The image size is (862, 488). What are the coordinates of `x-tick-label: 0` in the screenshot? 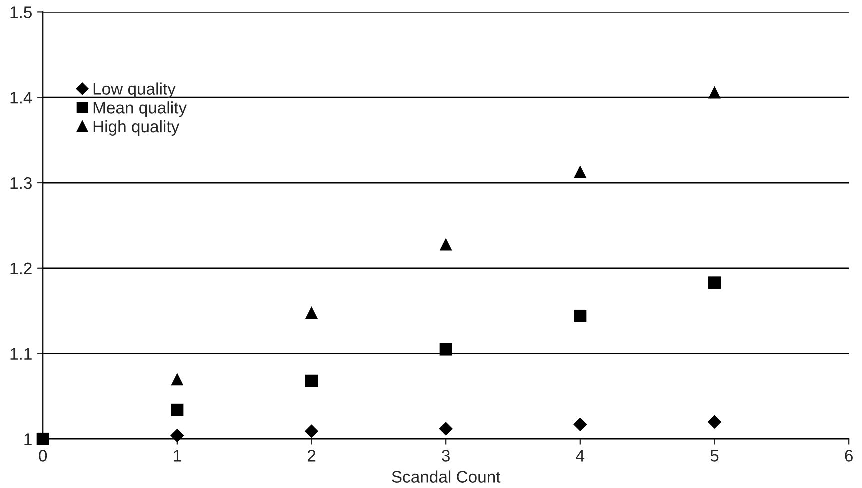 It's located at (43, 456).